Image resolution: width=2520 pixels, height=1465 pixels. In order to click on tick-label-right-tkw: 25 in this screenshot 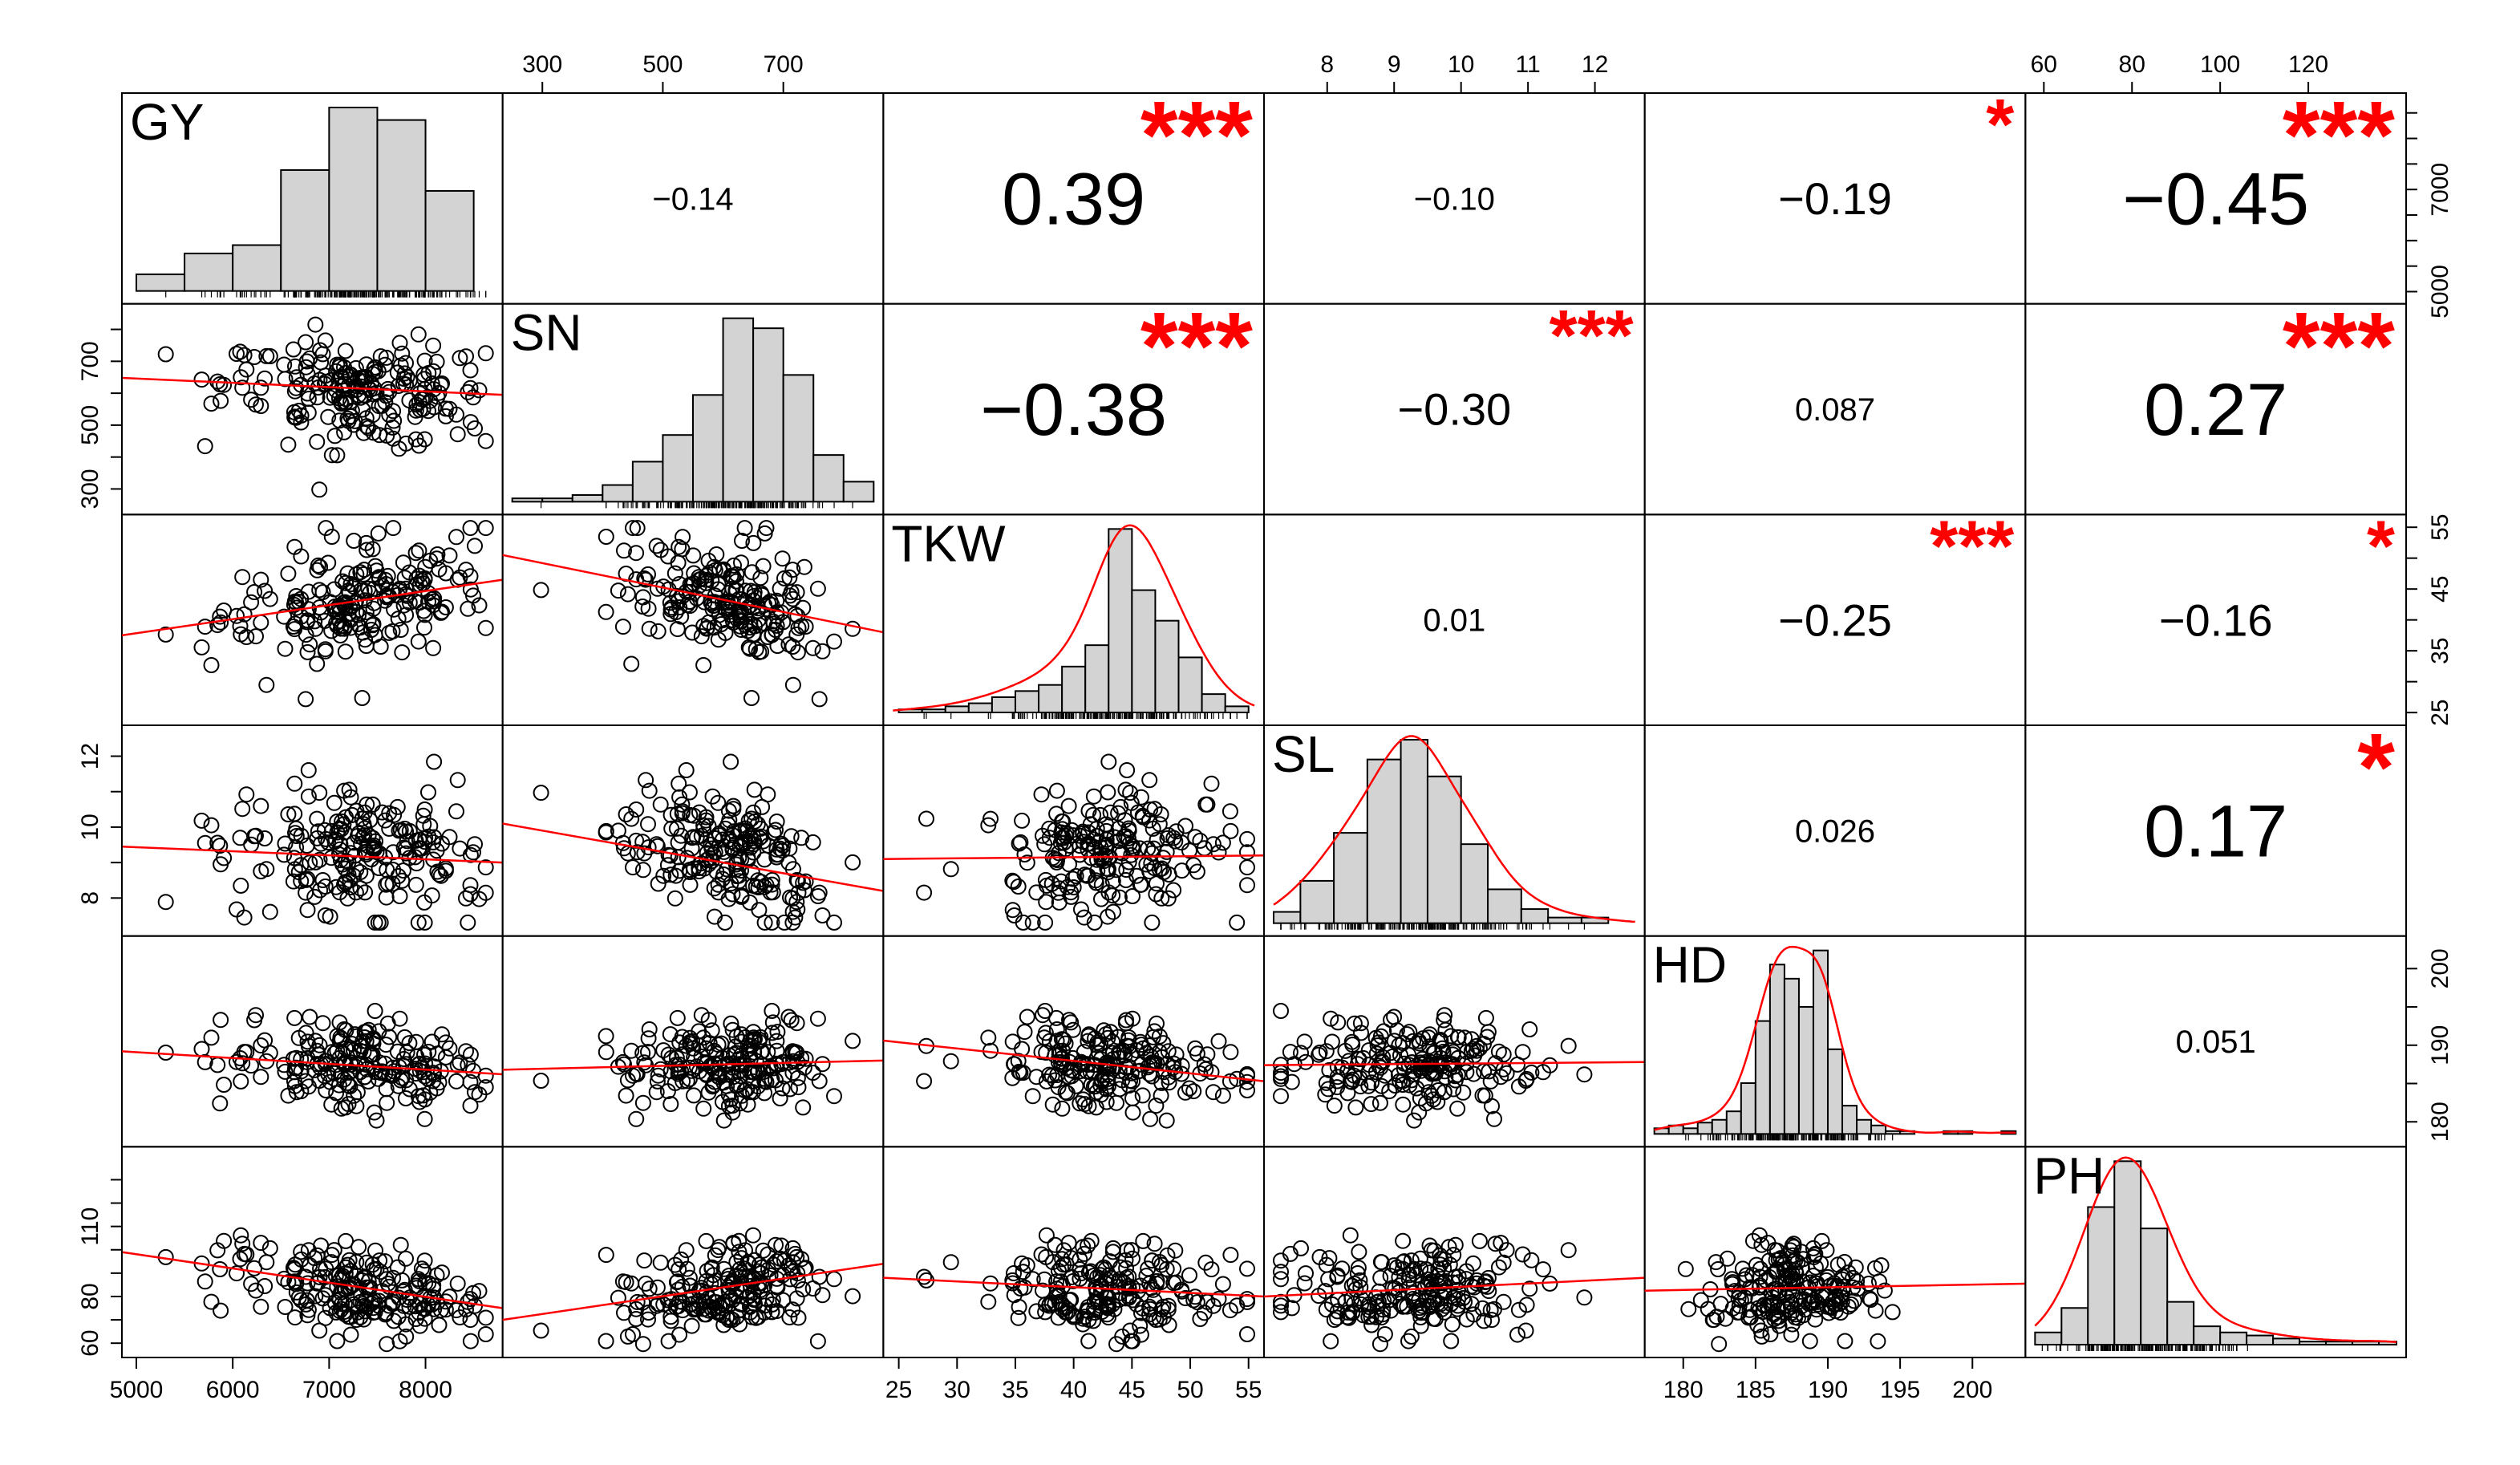, I will do `click(2440, 712)`.